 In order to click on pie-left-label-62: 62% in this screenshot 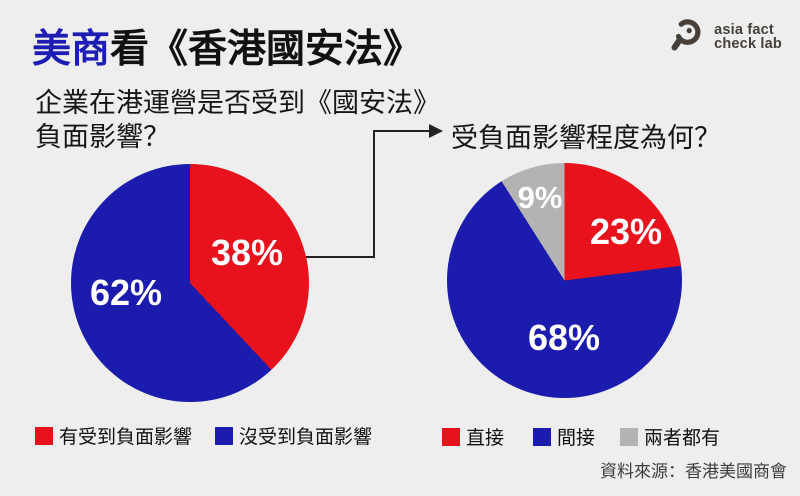, I will do `click(126, 292)`.